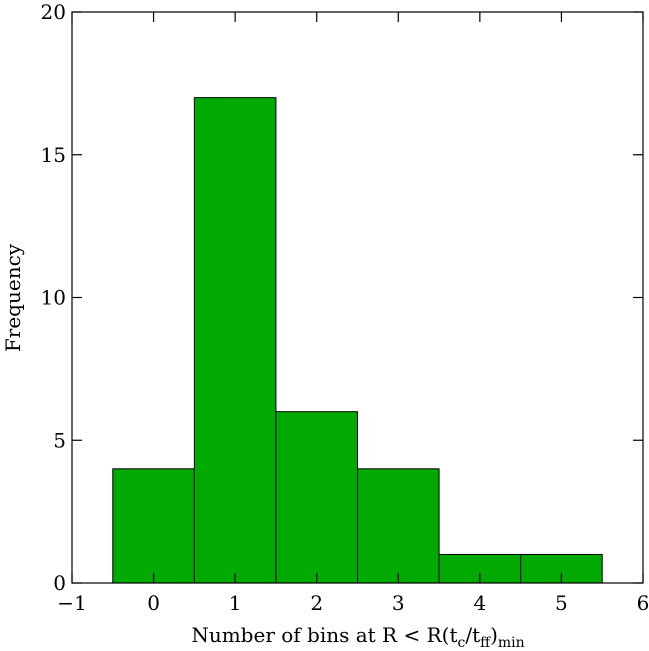 The height and width of the screenshot is (651, 649). Describe the element at coordinates (472, 635) in the screenshot. I see `x-label-part: /t` at that location.